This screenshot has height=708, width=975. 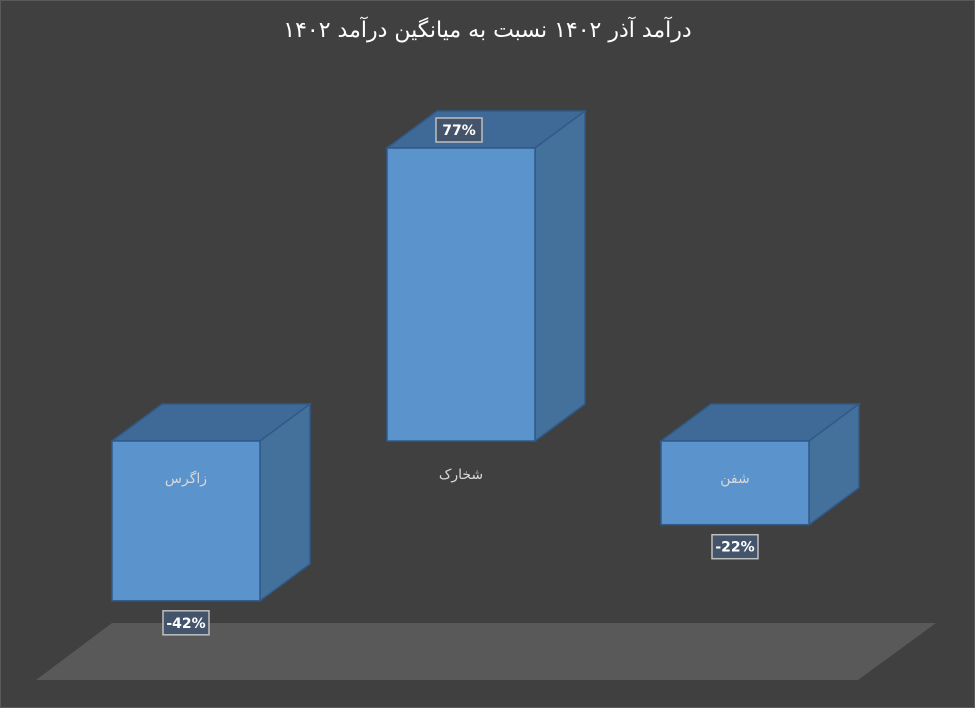 I want to click on value-label-1: 77%, so click(x=459, y=131).